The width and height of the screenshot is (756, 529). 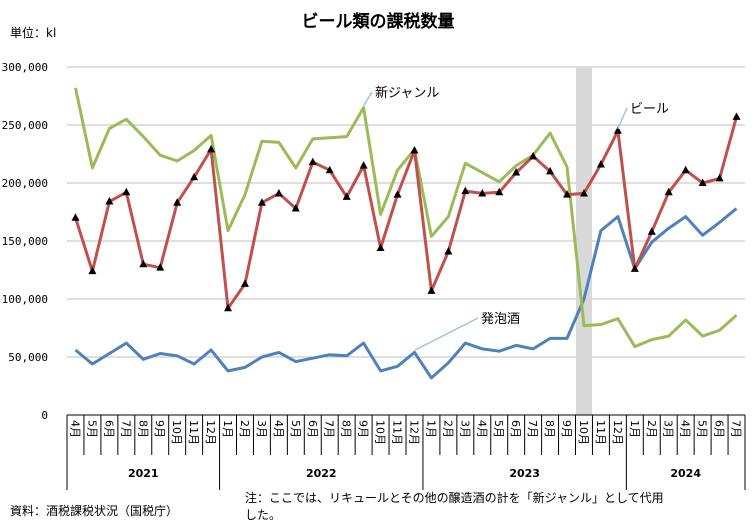 I want to click on annotation-label: ビール, so click(x=649, y=109).